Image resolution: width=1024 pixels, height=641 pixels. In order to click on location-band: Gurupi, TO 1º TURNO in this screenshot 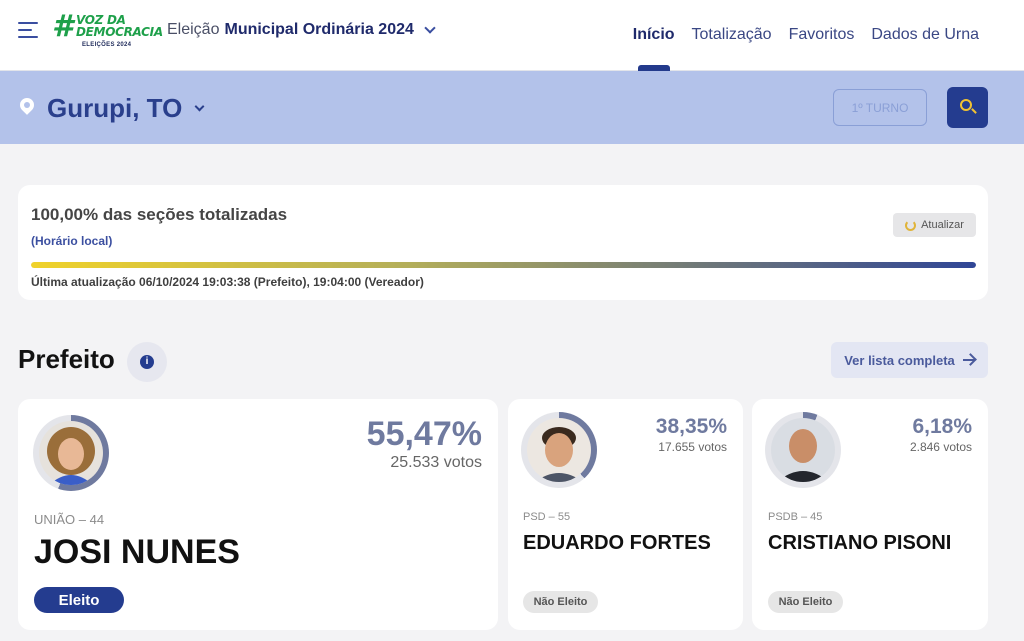, I will do `click(512, 107)`.